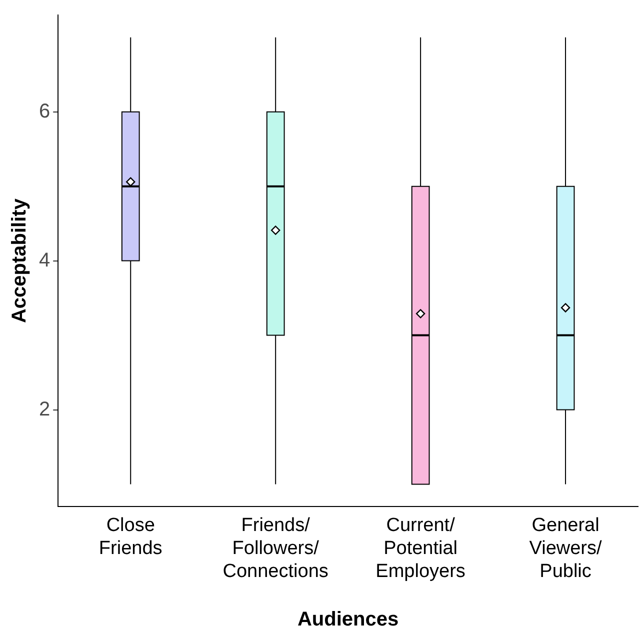 The image size is (642, 640). I want to click on x-tick-label: Friends/Followers/Connections, so click(275, 548).